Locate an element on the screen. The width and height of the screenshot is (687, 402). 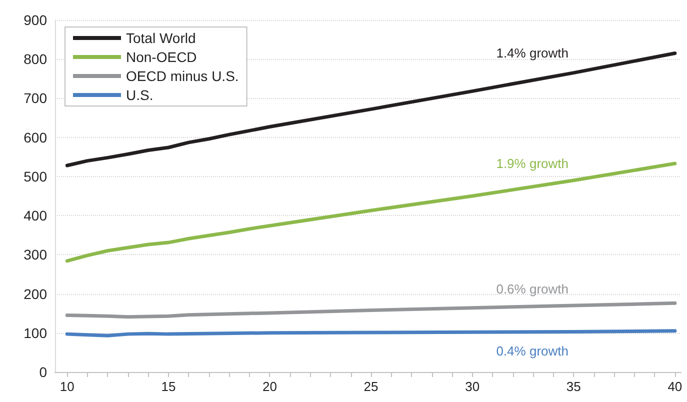
y-tick-label: 700 is located at coordinates (36, 98).